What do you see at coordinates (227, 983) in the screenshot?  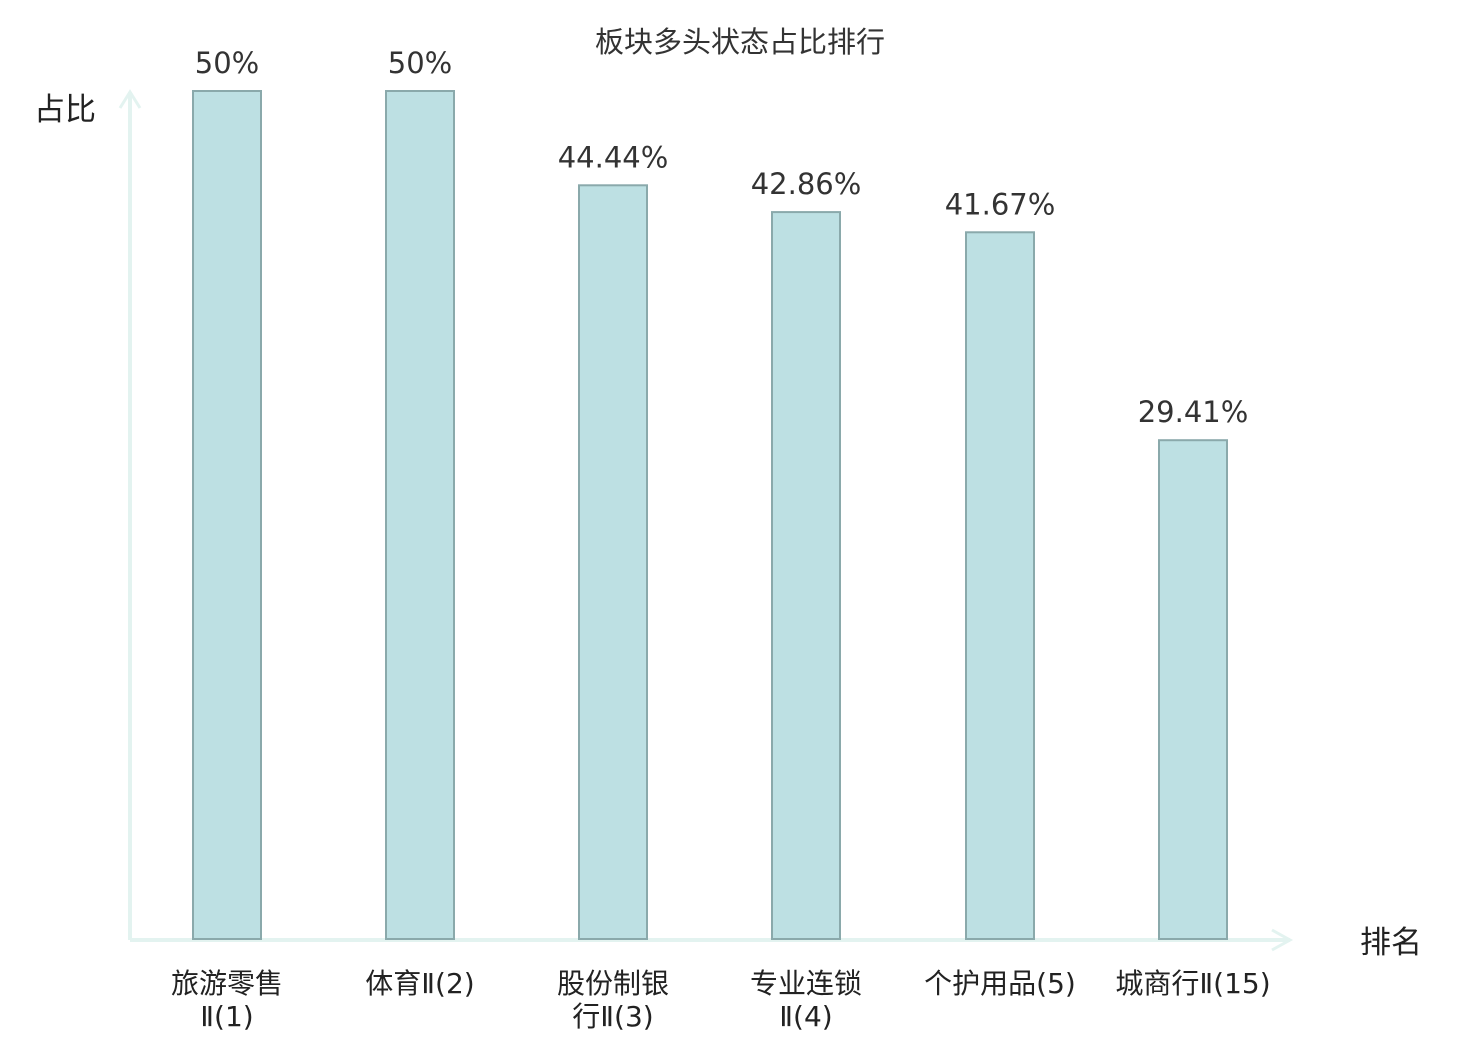 I see `category-label-1-line-1: 旅游零售` at bounding box center [227, 983].